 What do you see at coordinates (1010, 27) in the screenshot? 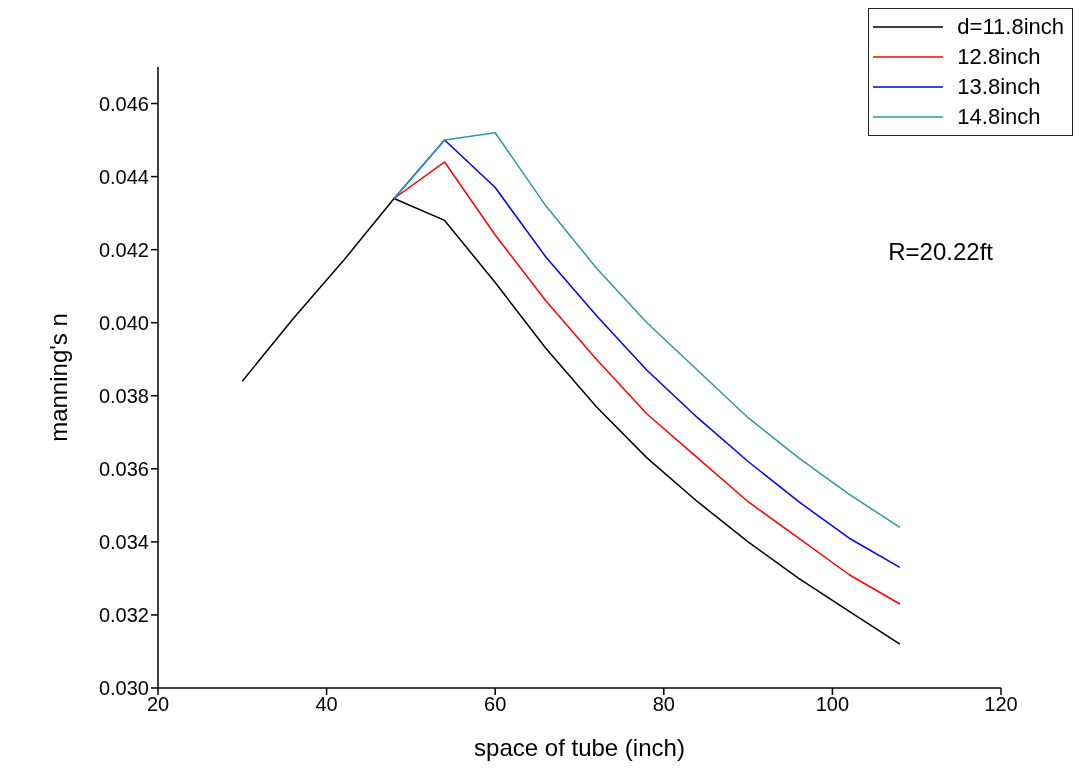
I see `legend-label: d=11.8inch` at bounding box center [1010, 27].